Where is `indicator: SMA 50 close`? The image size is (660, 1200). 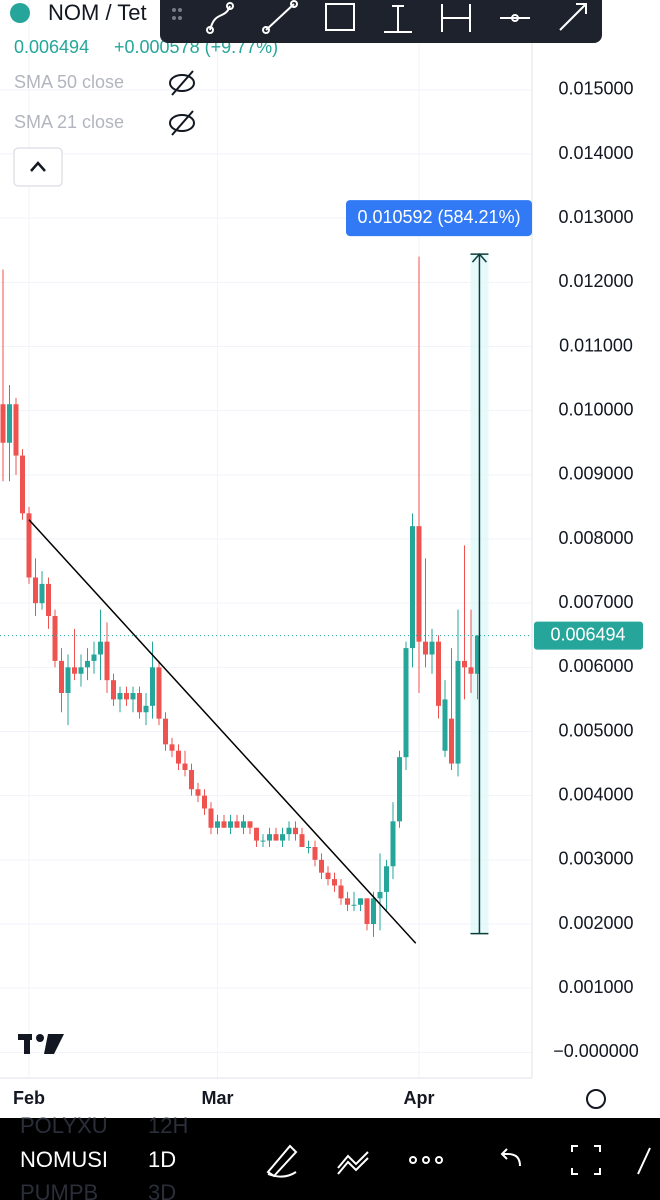
indicator: SMA 50 close is located at coordinates (69, 82).